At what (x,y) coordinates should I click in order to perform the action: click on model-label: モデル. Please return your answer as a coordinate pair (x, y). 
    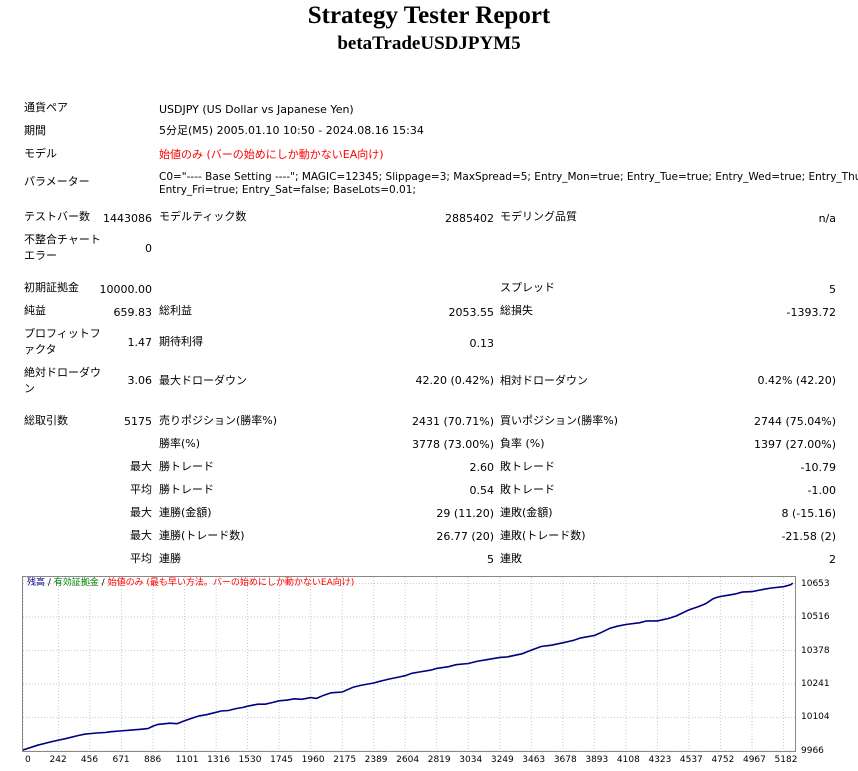
    Looking at the image, I should click on (40, 153).